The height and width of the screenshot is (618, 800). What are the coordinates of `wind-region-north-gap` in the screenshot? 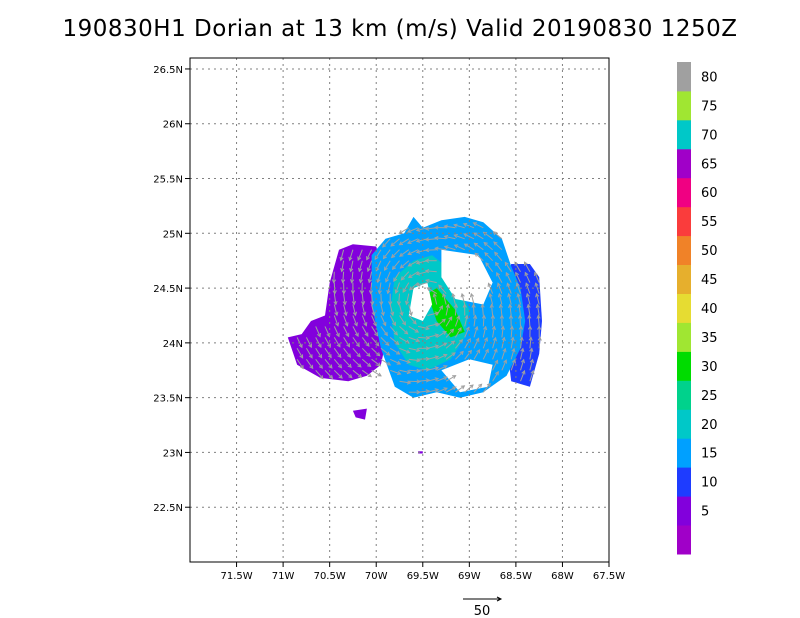 It's located at (467, 277).